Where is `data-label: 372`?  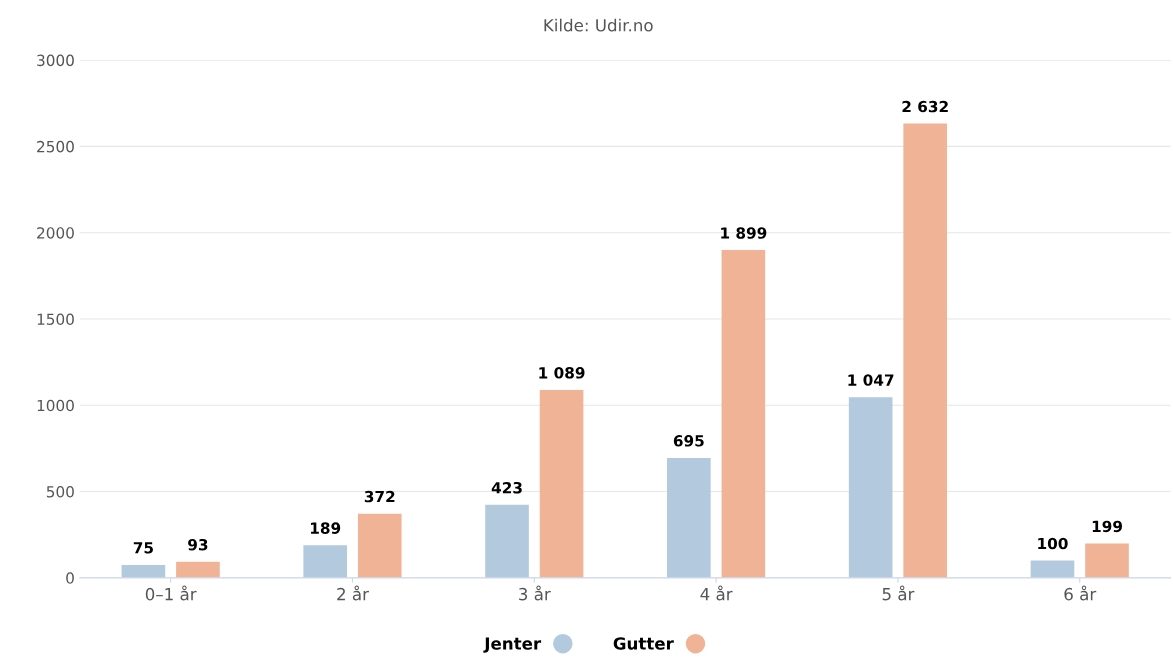 data-label: 372 is located at coordinates (379, 496).